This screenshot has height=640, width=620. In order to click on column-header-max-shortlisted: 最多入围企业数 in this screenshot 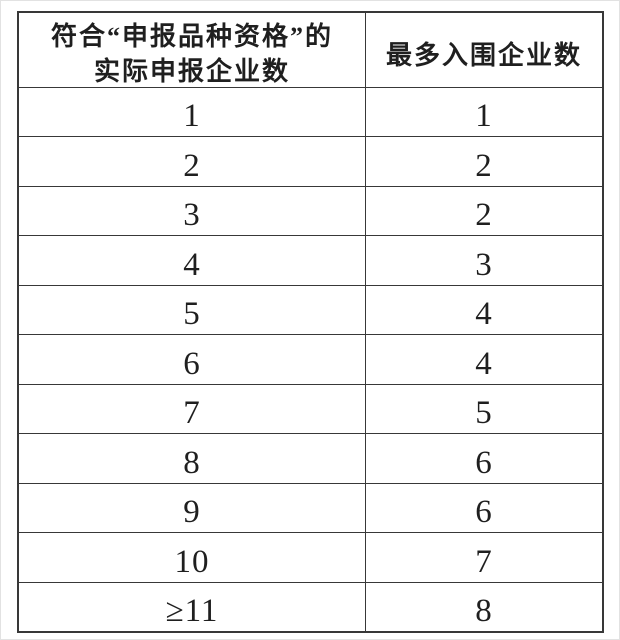, I will do `click(483, 50)`.